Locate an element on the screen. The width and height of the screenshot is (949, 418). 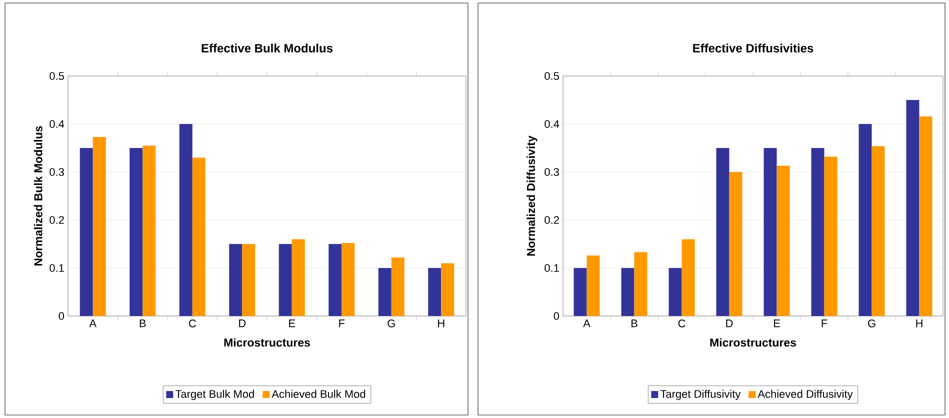
y-axis-title: Normalized Diffusivity is located at coordinates (532, 196).